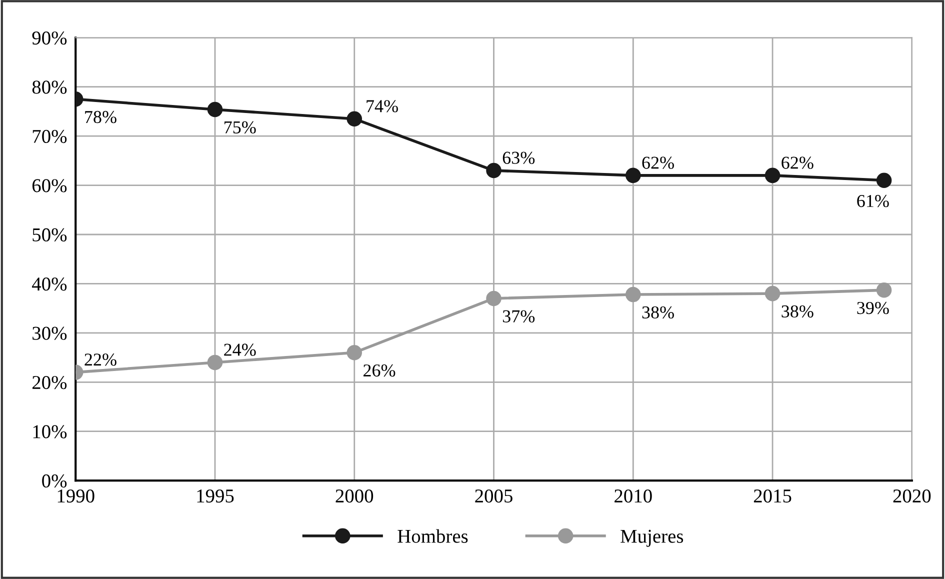 This screenshot has width=945, height=579. What do you see at coordinates (49, 87) in the screenshot?
I see `y-tick-label: 80%` at bounding box center [49, 87].